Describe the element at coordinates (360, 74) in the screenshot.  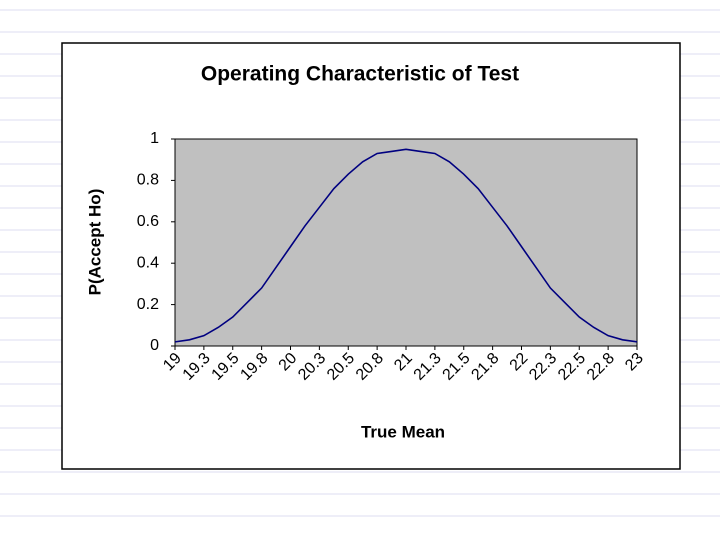
I see `chart-title: Operating Characteristic of Test` at that location.